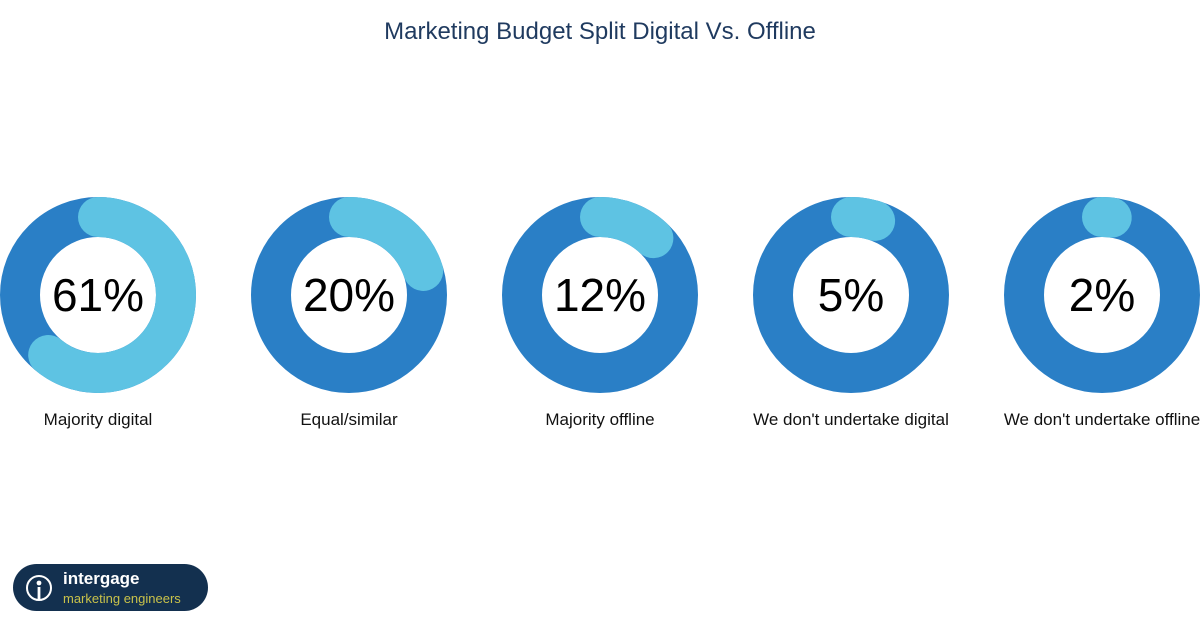 The image size is (1200, 628). What do you see at coordinates (349, 419) in the screenshot?
I see `category-label: Equal/similar` at bounding box center [349, 419].